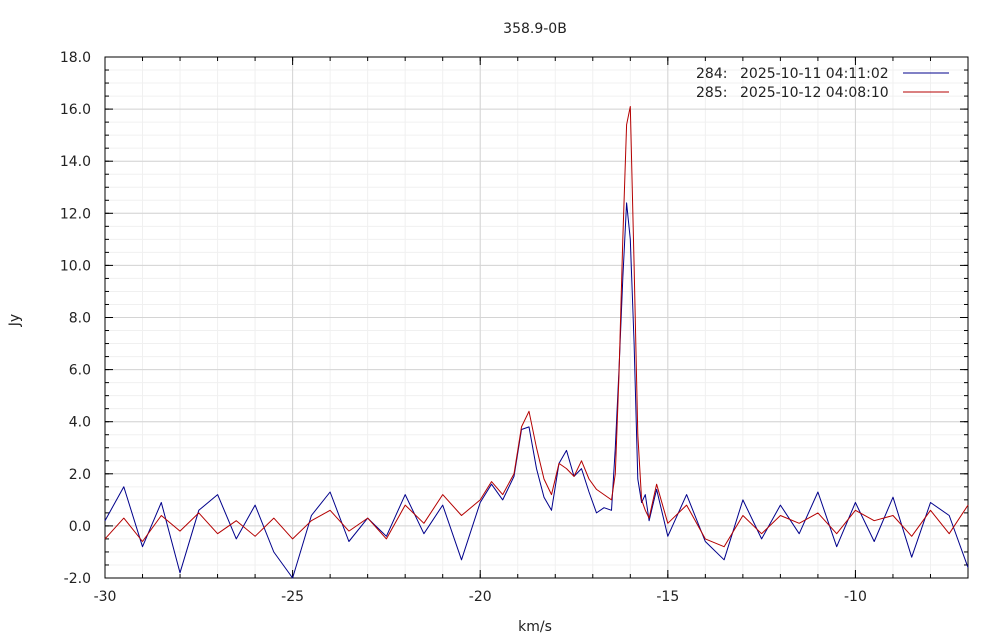 The width and height of the screenshot is (1000, 640). I want to click on x-tick-label: -15, so click(667, 597).